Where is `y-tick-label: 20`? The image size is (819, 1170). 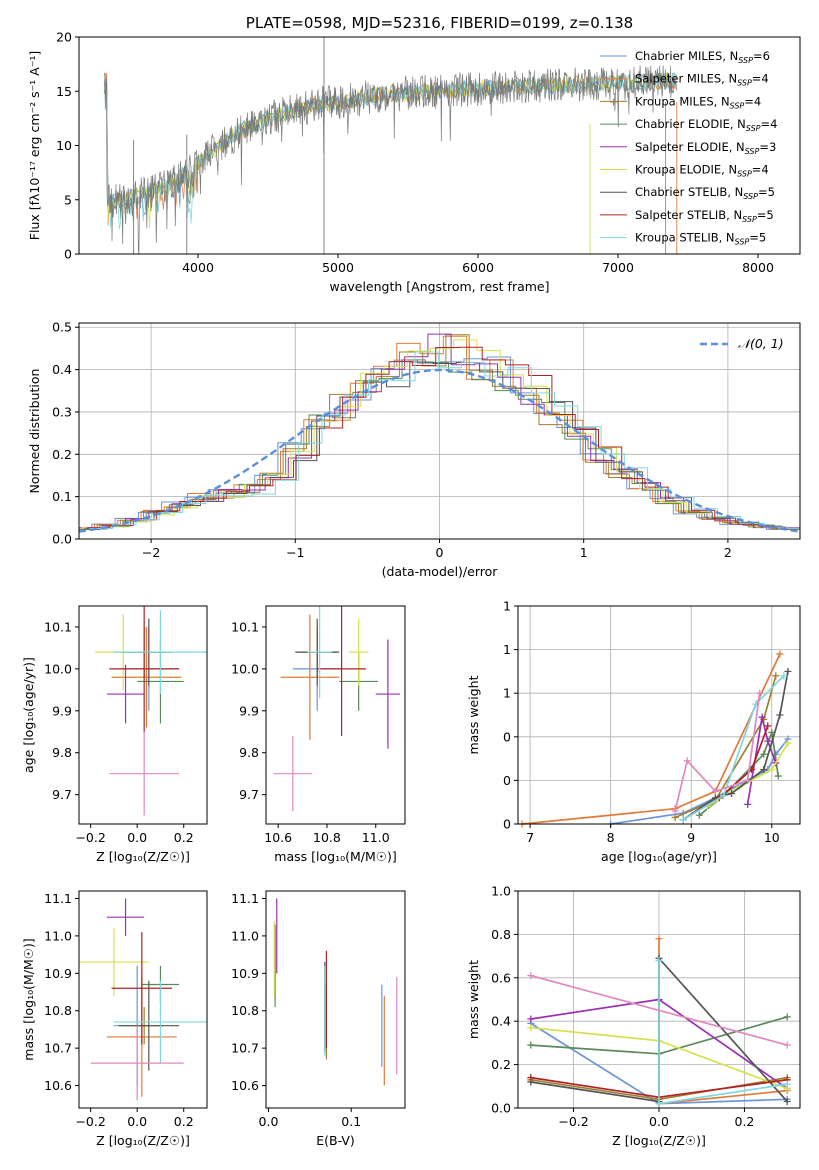
y-tick-label: 20 is located at coordinates (64, 37).